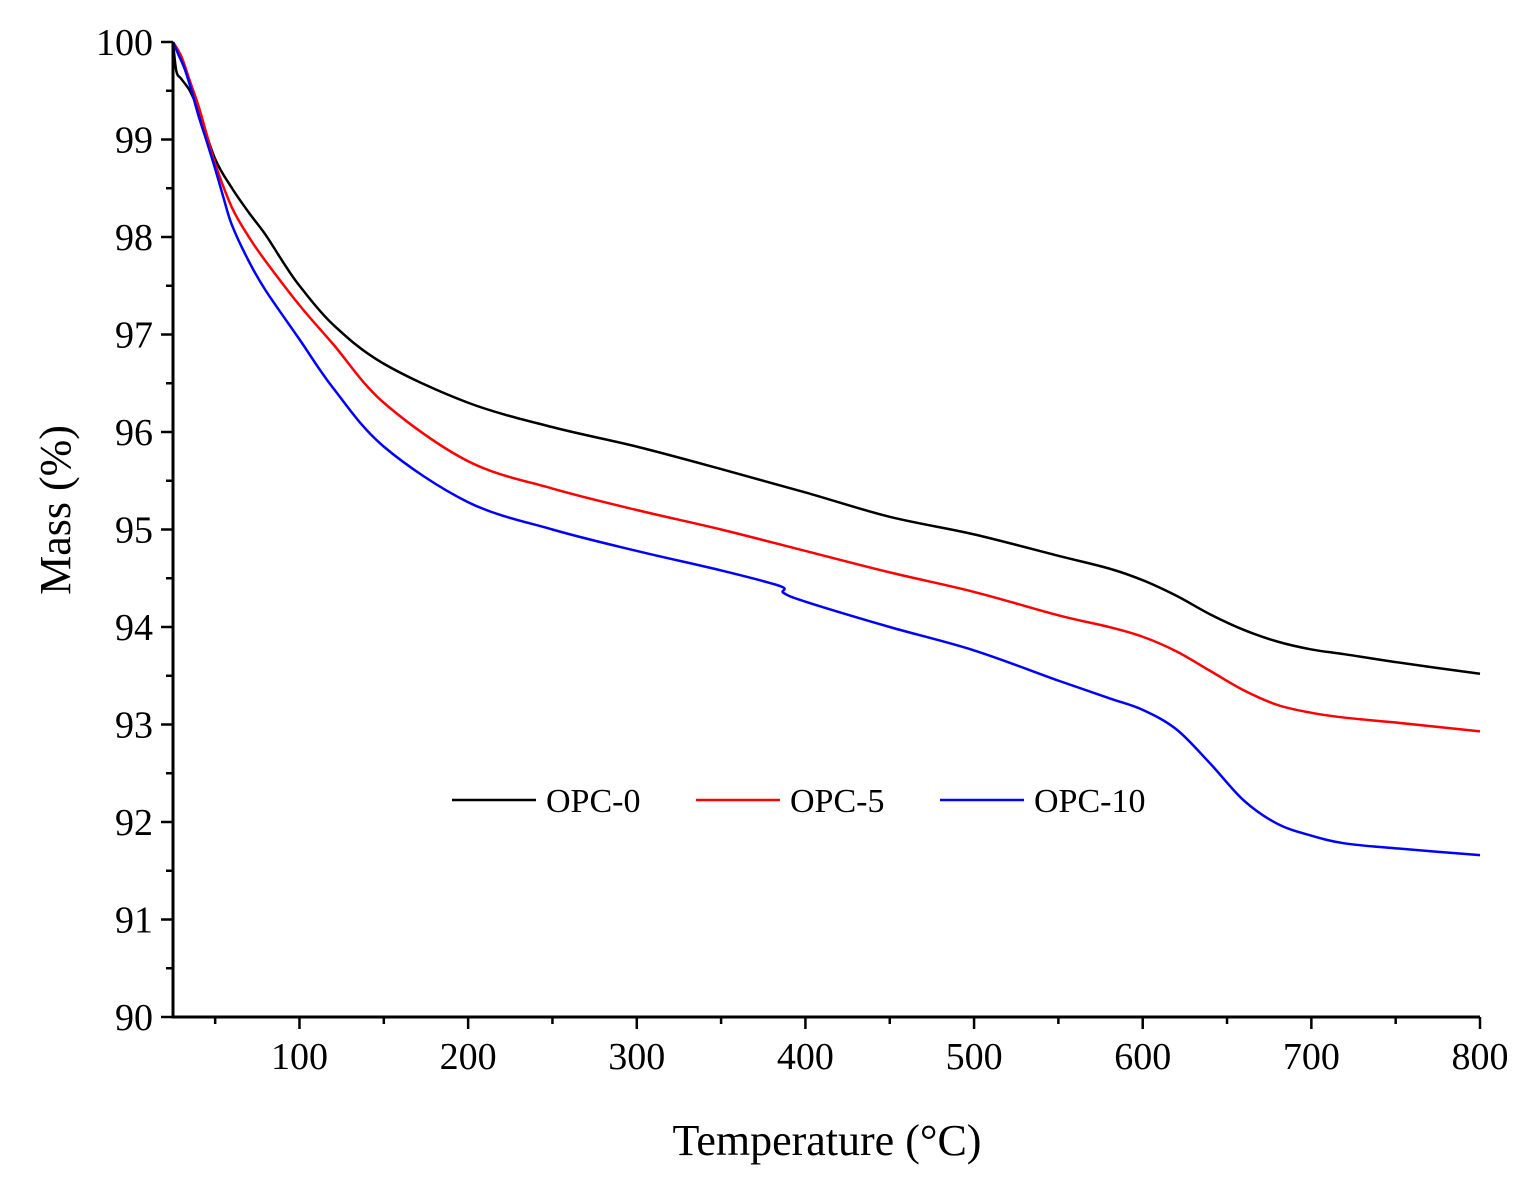  Describe the element at coordinates (134, 336) in the screenshot. I see `y-tick-label: 97` at that location.